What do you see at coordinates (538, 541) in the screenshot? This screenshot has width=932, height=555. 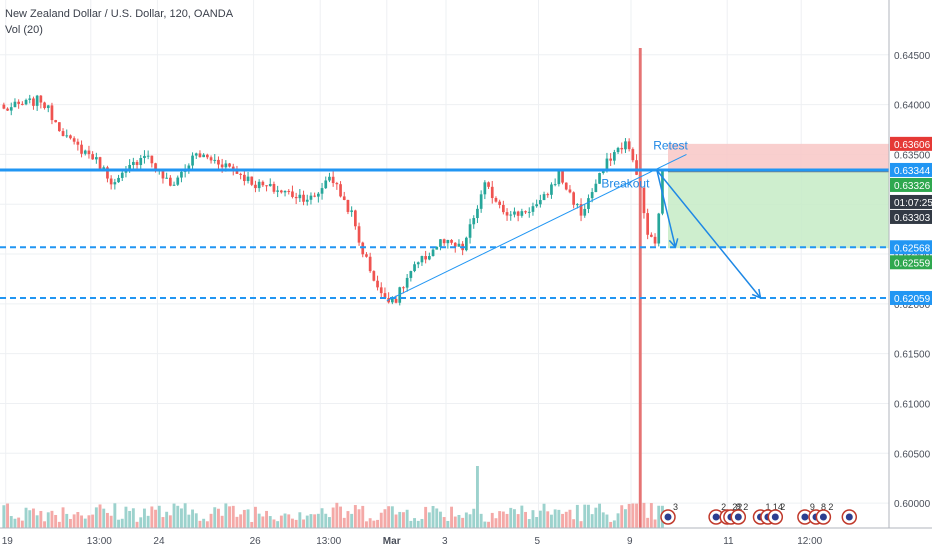 I see `x-tick-label: 5` at bounding box center [538, 541].